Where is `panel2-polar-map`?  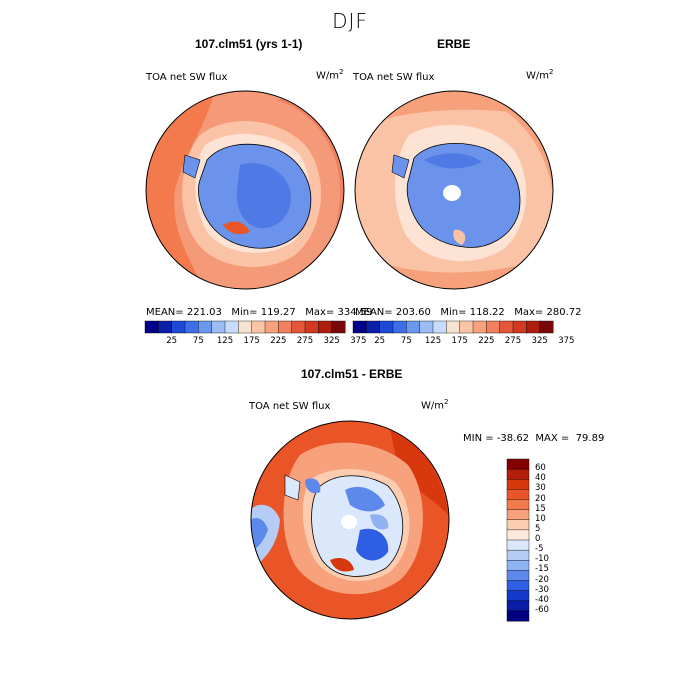
panel2-polar-map is located at coordinates (454, 190).